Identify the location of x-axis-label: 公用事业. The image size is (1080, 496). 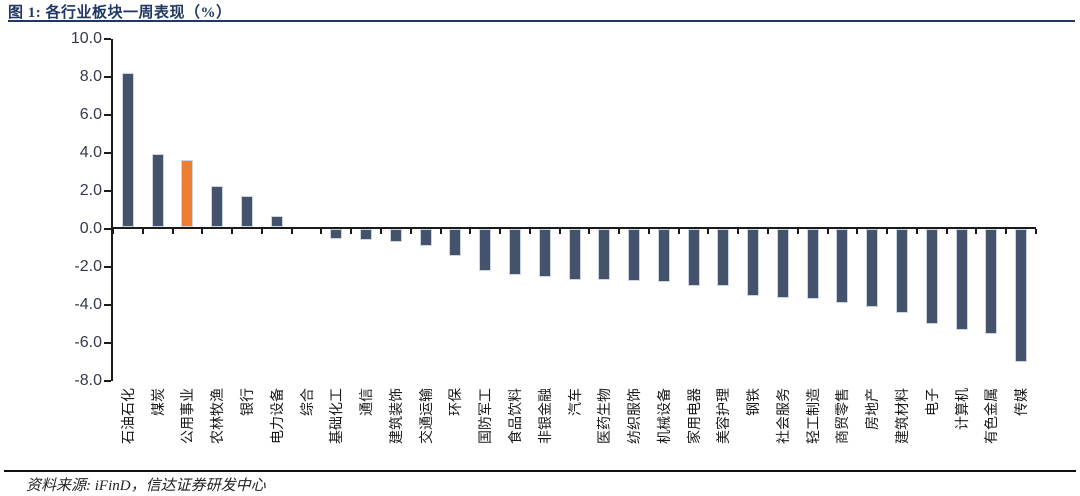
(187, 416).